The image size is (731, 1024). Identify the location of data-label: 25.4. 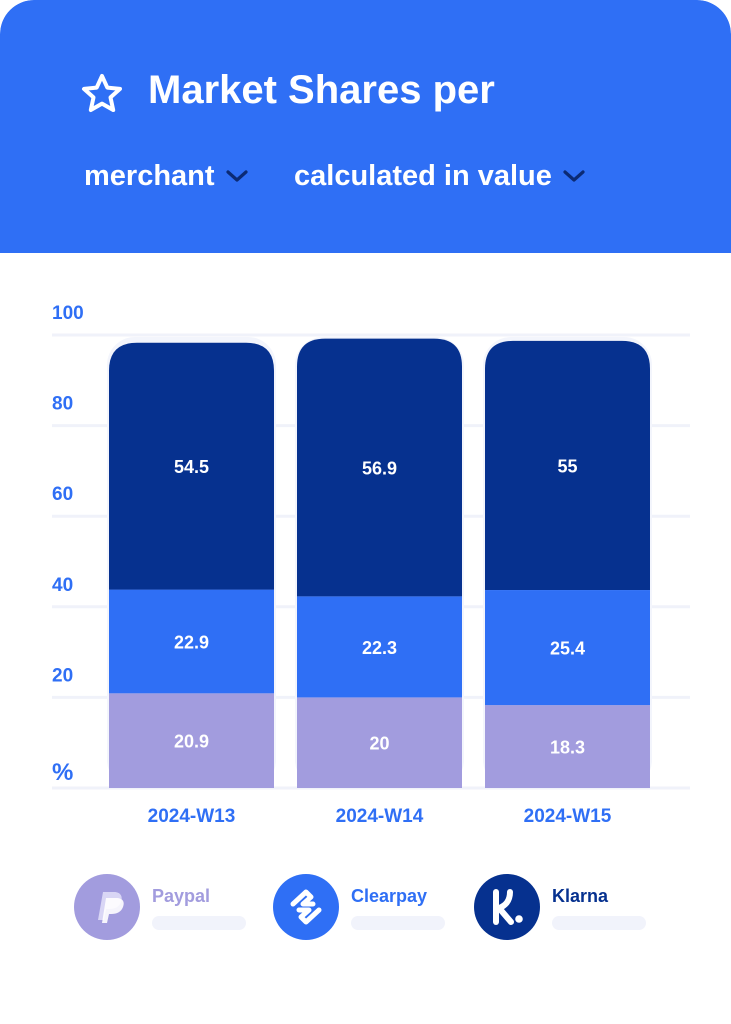
(567, 649).